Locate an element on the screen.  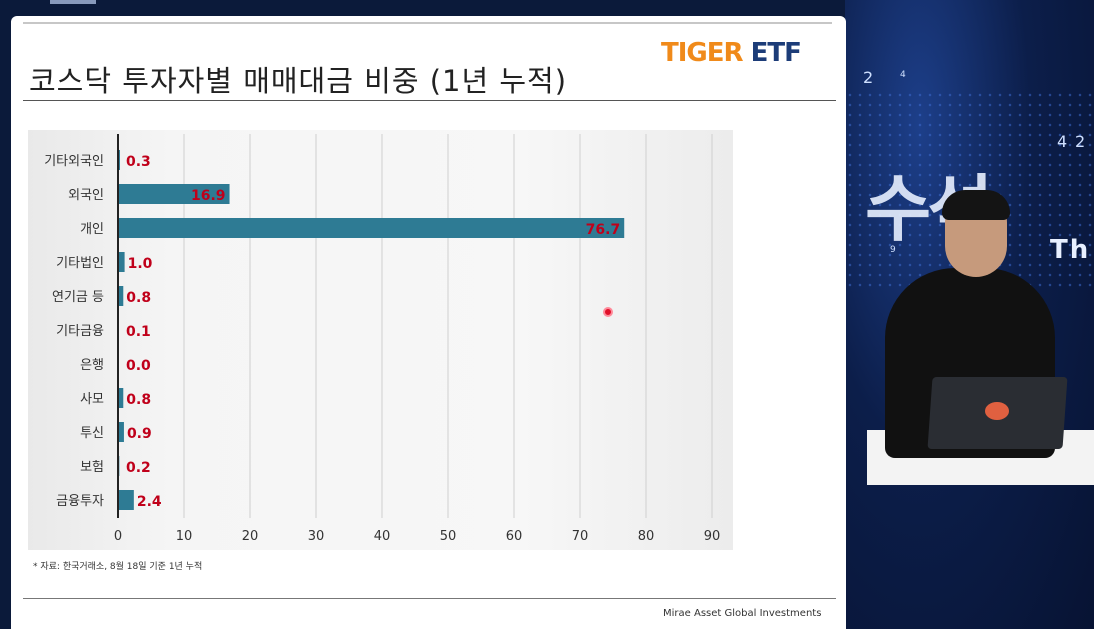
value-label: 0.1 is located at coordinates (138, 332).